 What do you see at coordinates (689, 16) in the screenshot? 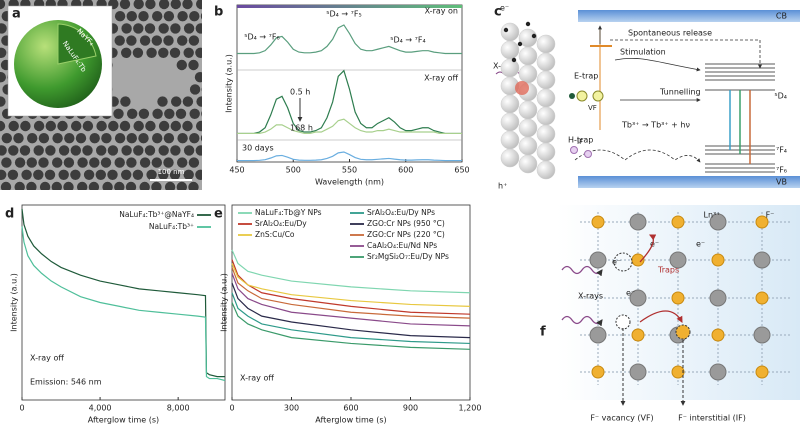
I see `conduction-band` at bounding box center [689, 16].